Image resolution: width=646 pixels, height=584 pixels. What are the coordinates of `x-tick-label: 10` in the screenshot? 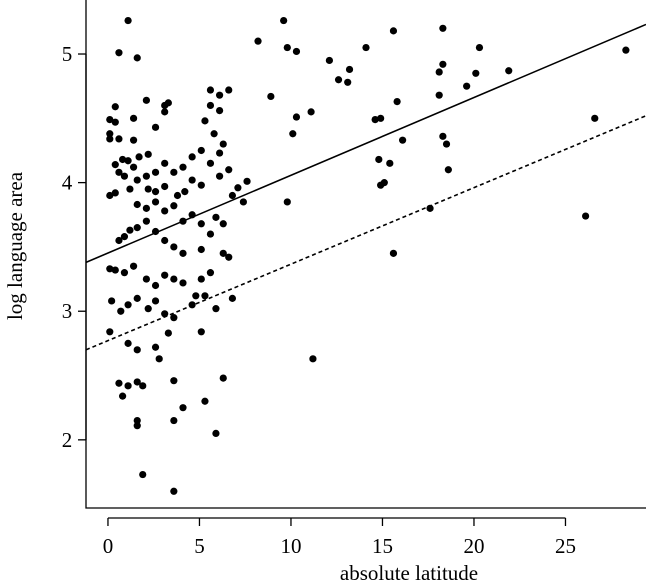 It's located at (290, 546).